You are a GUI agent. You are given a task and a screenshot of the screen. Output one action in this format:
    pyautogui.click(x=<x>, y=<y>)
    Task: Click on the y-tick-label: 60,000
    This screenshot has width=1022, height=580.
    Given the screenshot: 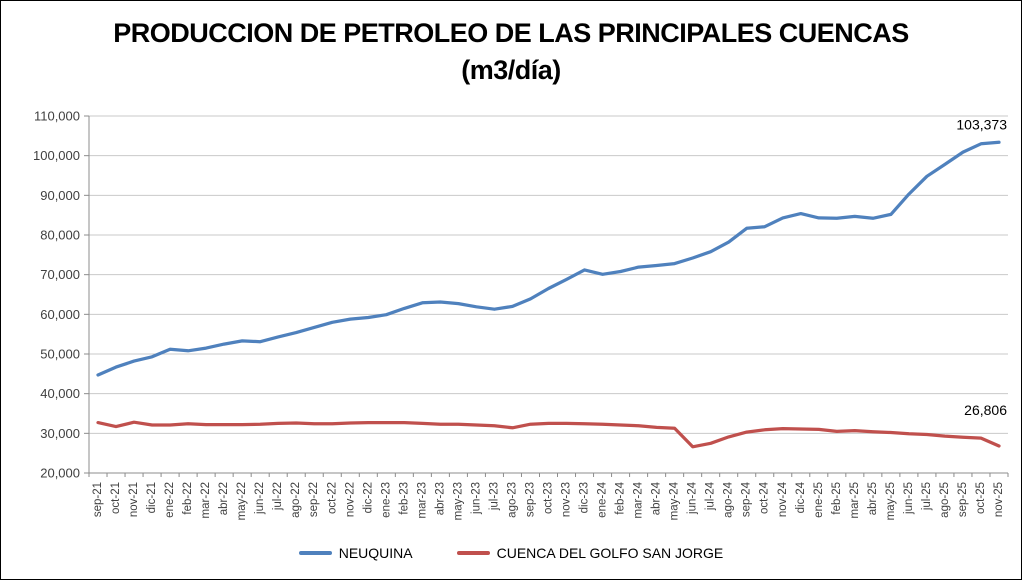 What is the action you would take?
    pyautogui.click(x=60, y=314)
    